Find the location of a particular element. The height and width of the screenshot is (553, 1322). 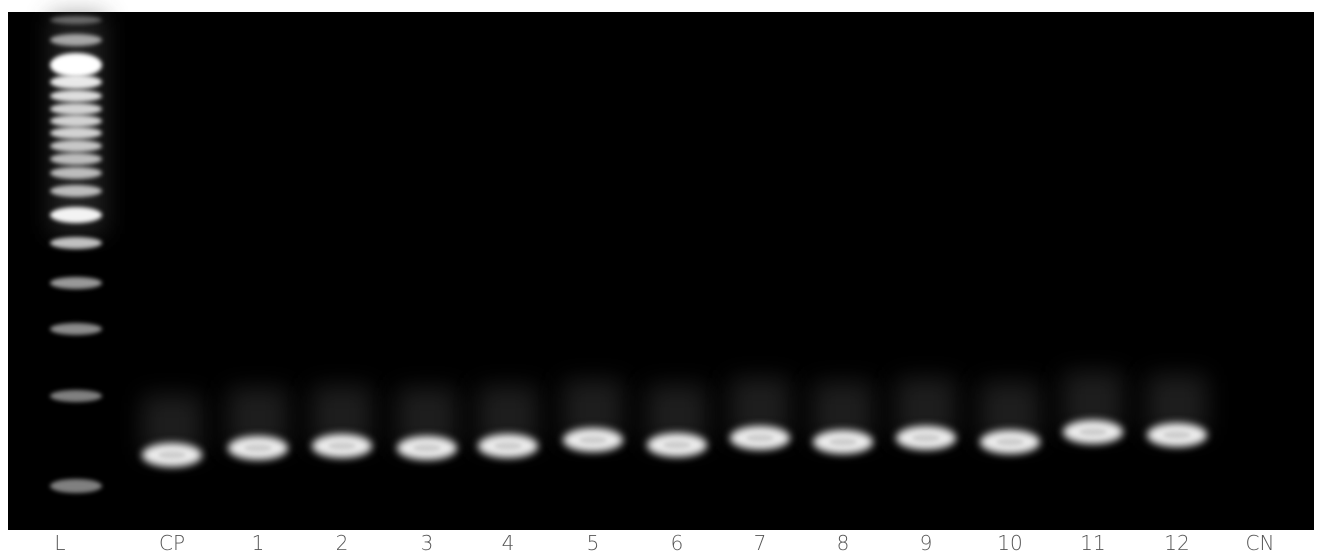

lane-label: 10 is located at coordinates (1009, 542).